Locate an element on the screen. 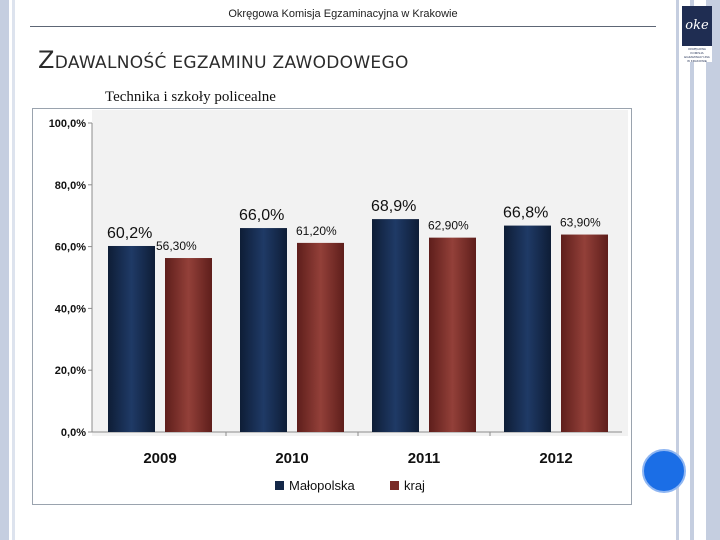 Image resolution: width=720 pixels, height=540 pixels. legend-swatch-kraj is located at coordinates (394, 485).